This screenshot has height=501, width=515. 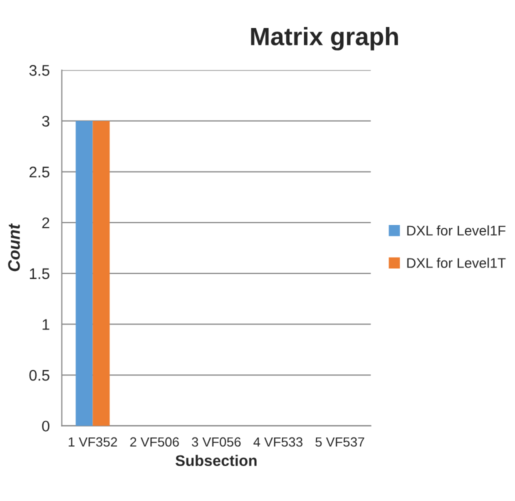 What do you see at coordinates (39, 375) in the screenshot?
I see `y-tick-label: 0.5` at bounding box center [39, 375].